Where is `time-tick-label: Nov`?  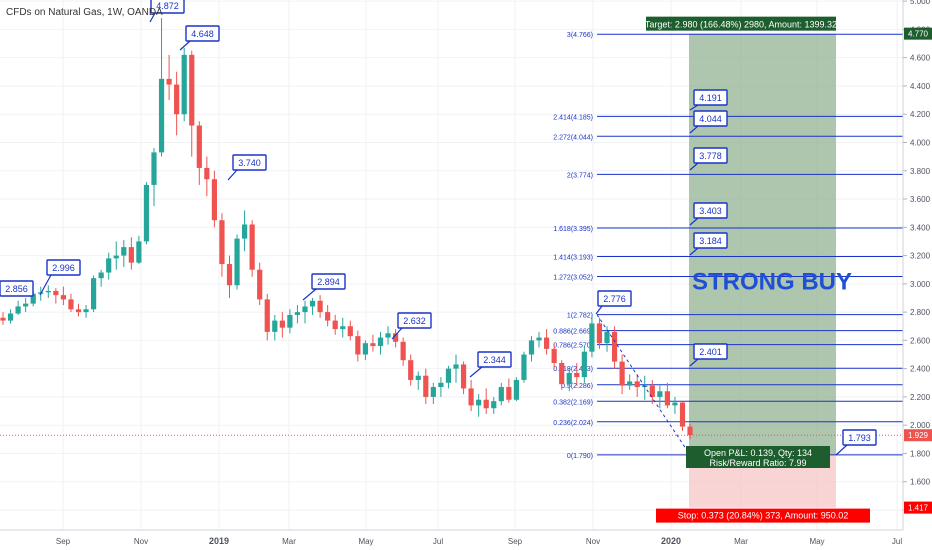 time-tick-label: Nov is located at coordinates (141, 541).